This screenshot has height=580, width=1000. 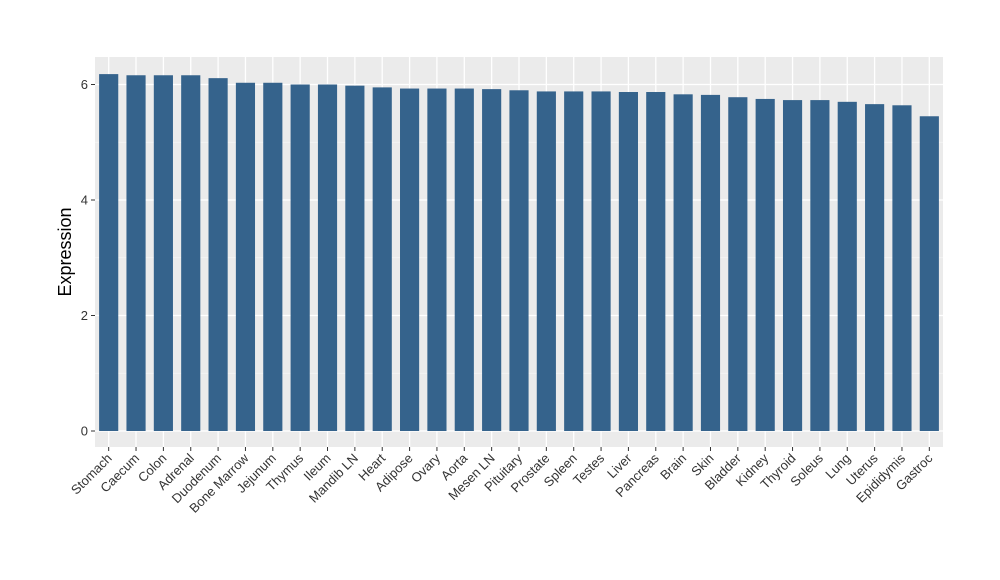 I want to click on bar-spleen, so click(x=574, y=261).